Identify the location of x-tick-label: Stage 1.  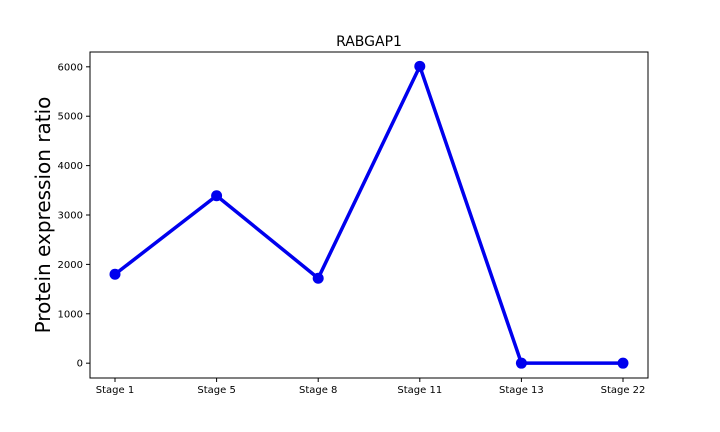
(115, 390).